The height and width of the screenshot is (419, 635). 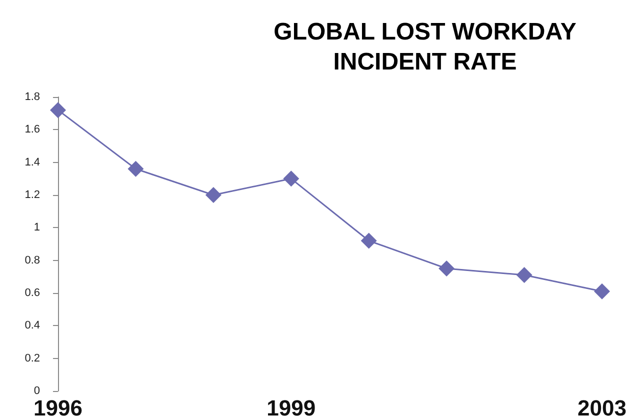 What do you see at coordinates (37, 391) in the screenshot?
I see `y-tick-label: 0` at bounding box center [37, 391].